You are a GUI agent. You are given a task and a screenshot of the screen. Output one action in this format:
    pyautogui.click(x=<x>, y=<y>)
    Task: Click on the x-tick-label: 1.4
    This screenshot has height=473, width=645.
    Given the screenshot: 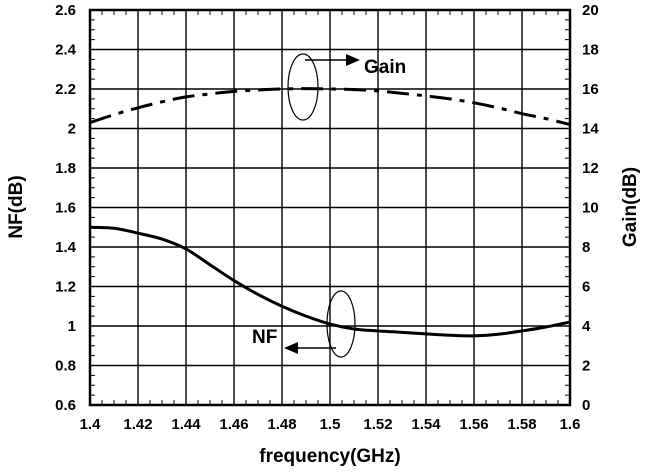 What is the action you would take?
    pyautogui.click(x=91, y=424)
    